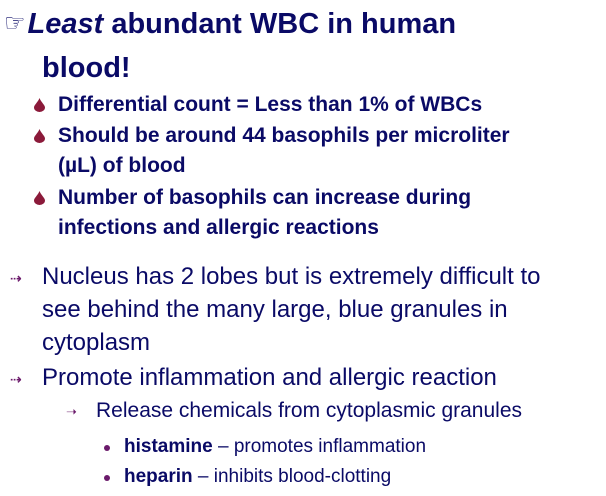  I want to click on heading-line1: abundant WBC in human, so click(280, 24).